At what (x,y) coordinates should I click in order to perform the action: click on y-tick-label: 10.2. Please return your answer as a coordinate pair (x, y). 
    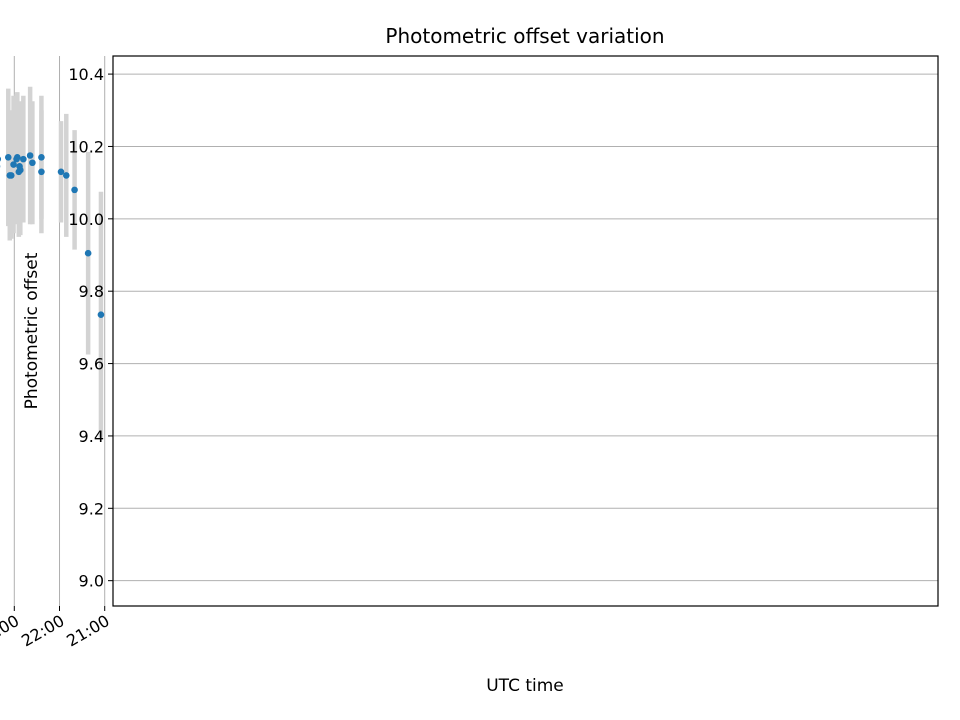
    Looking at the image, I should click on (86, 146).